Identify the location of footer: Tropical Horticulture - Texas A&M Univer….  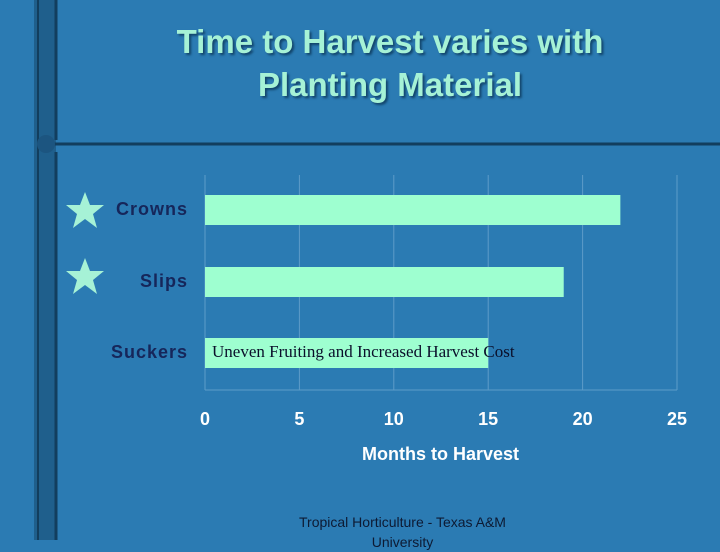
(402, 532).